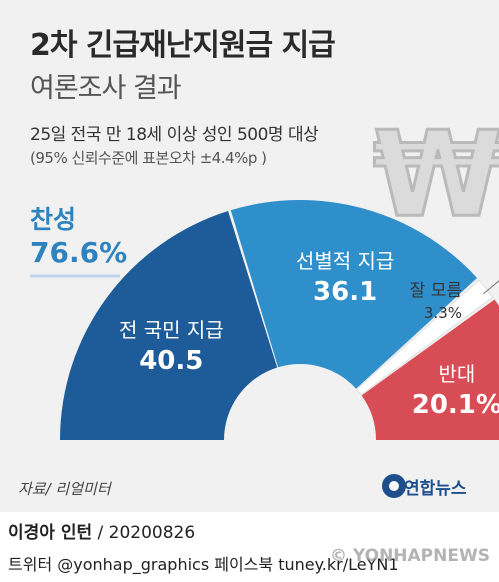  I want to click on approve-label: 찬성, so click(53, 219).